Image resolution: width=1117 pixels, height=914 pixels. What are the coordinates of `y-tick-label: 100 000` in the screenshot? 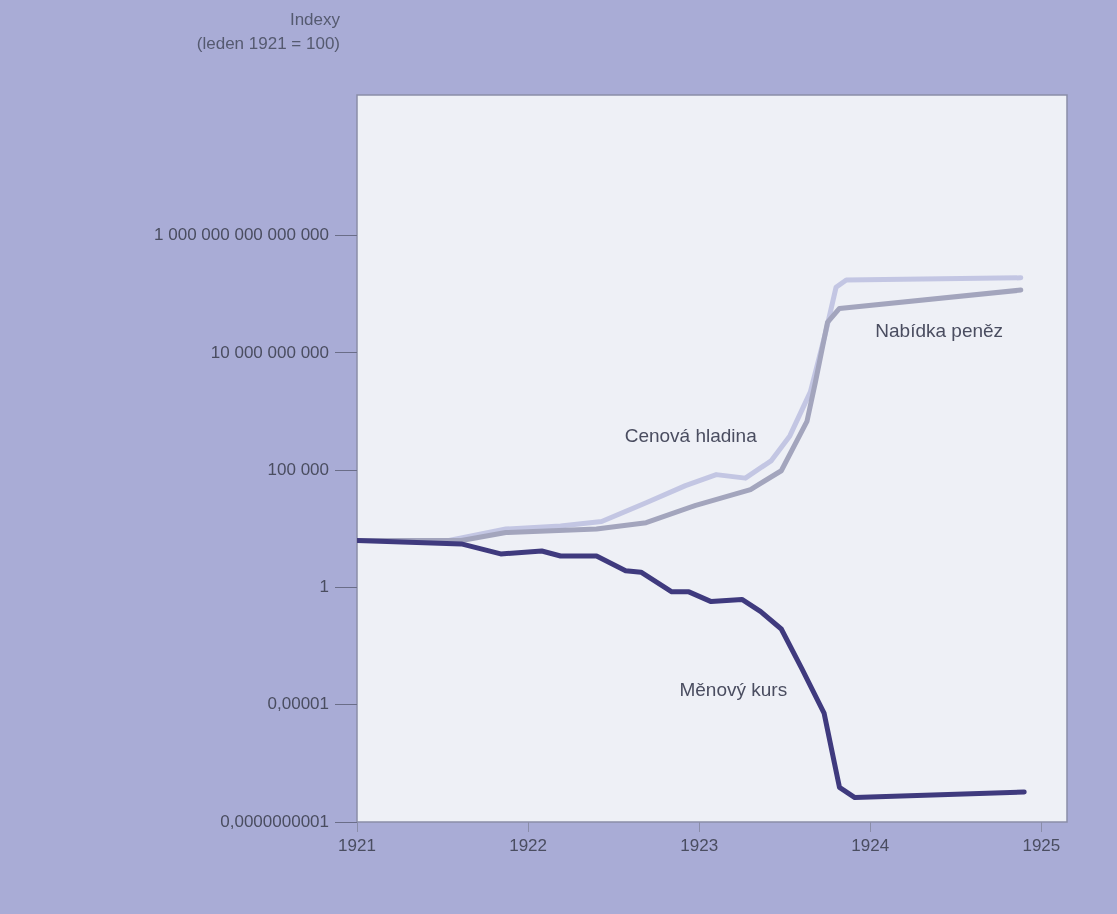 It's located at (298, 469).